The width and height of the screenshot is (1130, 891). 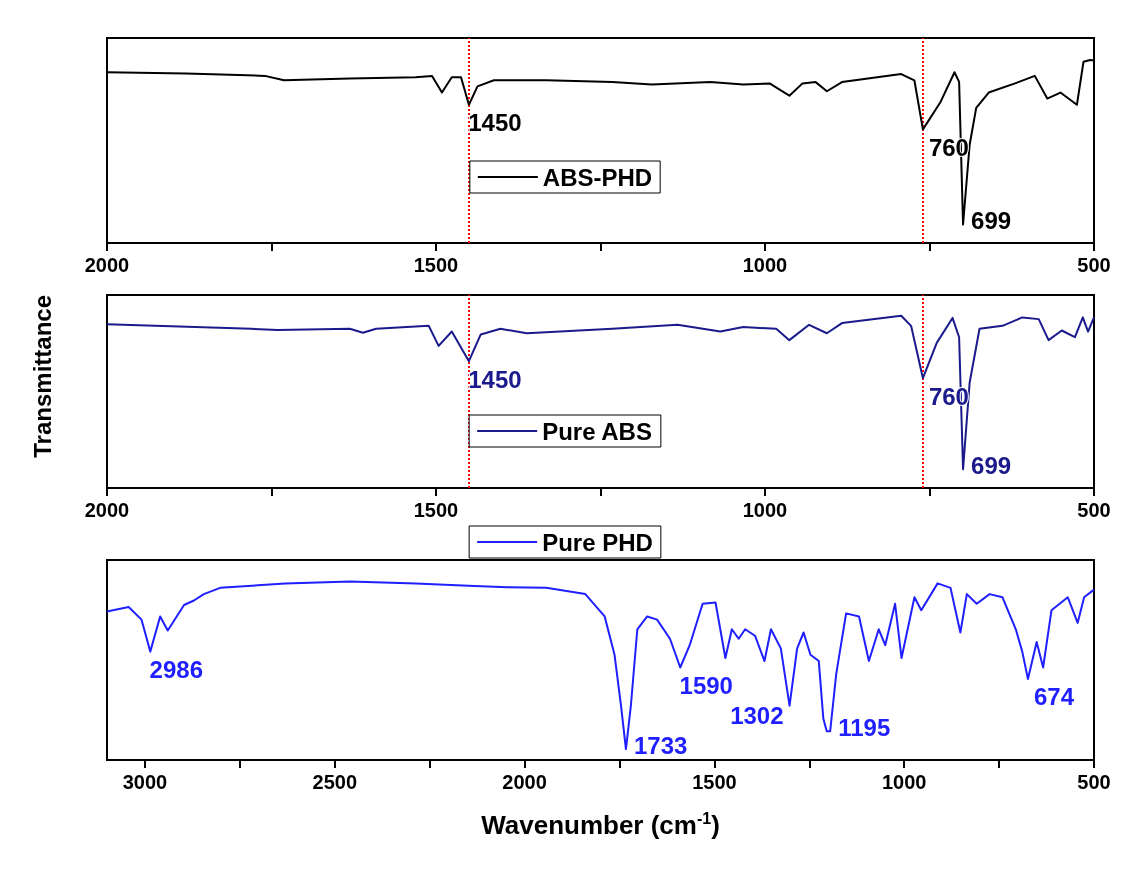 What do you see at coordinates (42, 376) in the screenshot?
I see `y-axis-title: Transmittance` at bounding box center [42, 376].